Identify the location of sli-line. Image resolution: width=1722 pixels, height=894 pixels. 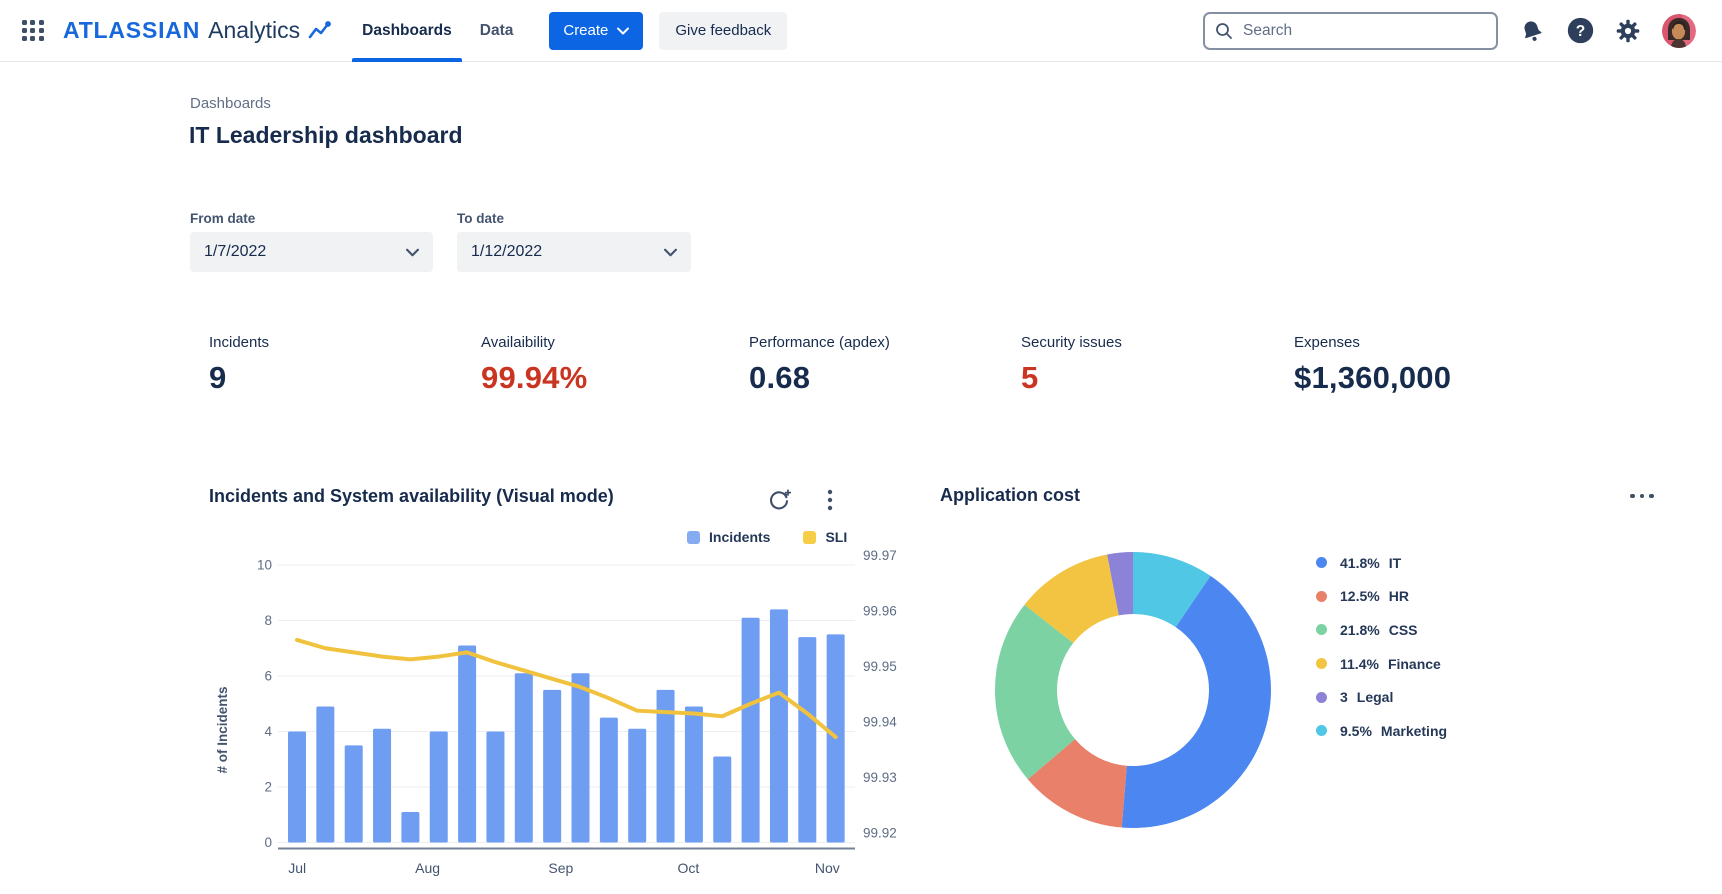
(566, 688).